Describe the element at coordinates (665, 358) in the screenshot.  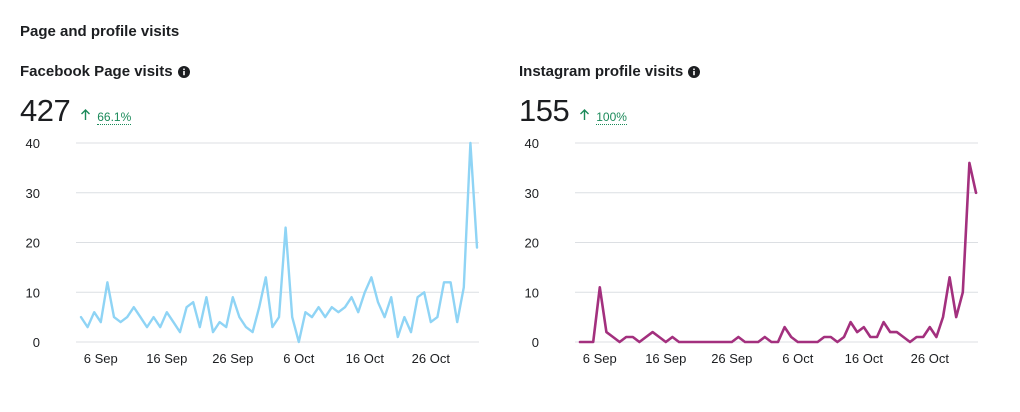
I see `instagram-x-tick-label: 16 Sep` at that location.